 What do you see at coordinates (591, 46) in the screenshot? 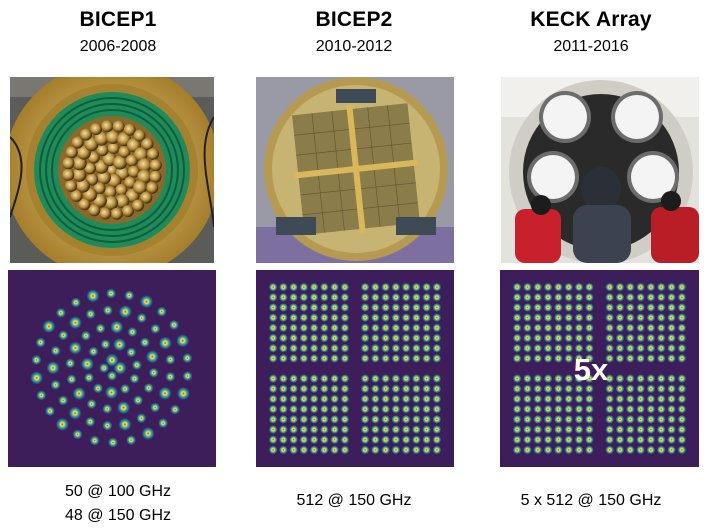
I see `panel-years: 2011-2016` at bounding box center [591, 46].